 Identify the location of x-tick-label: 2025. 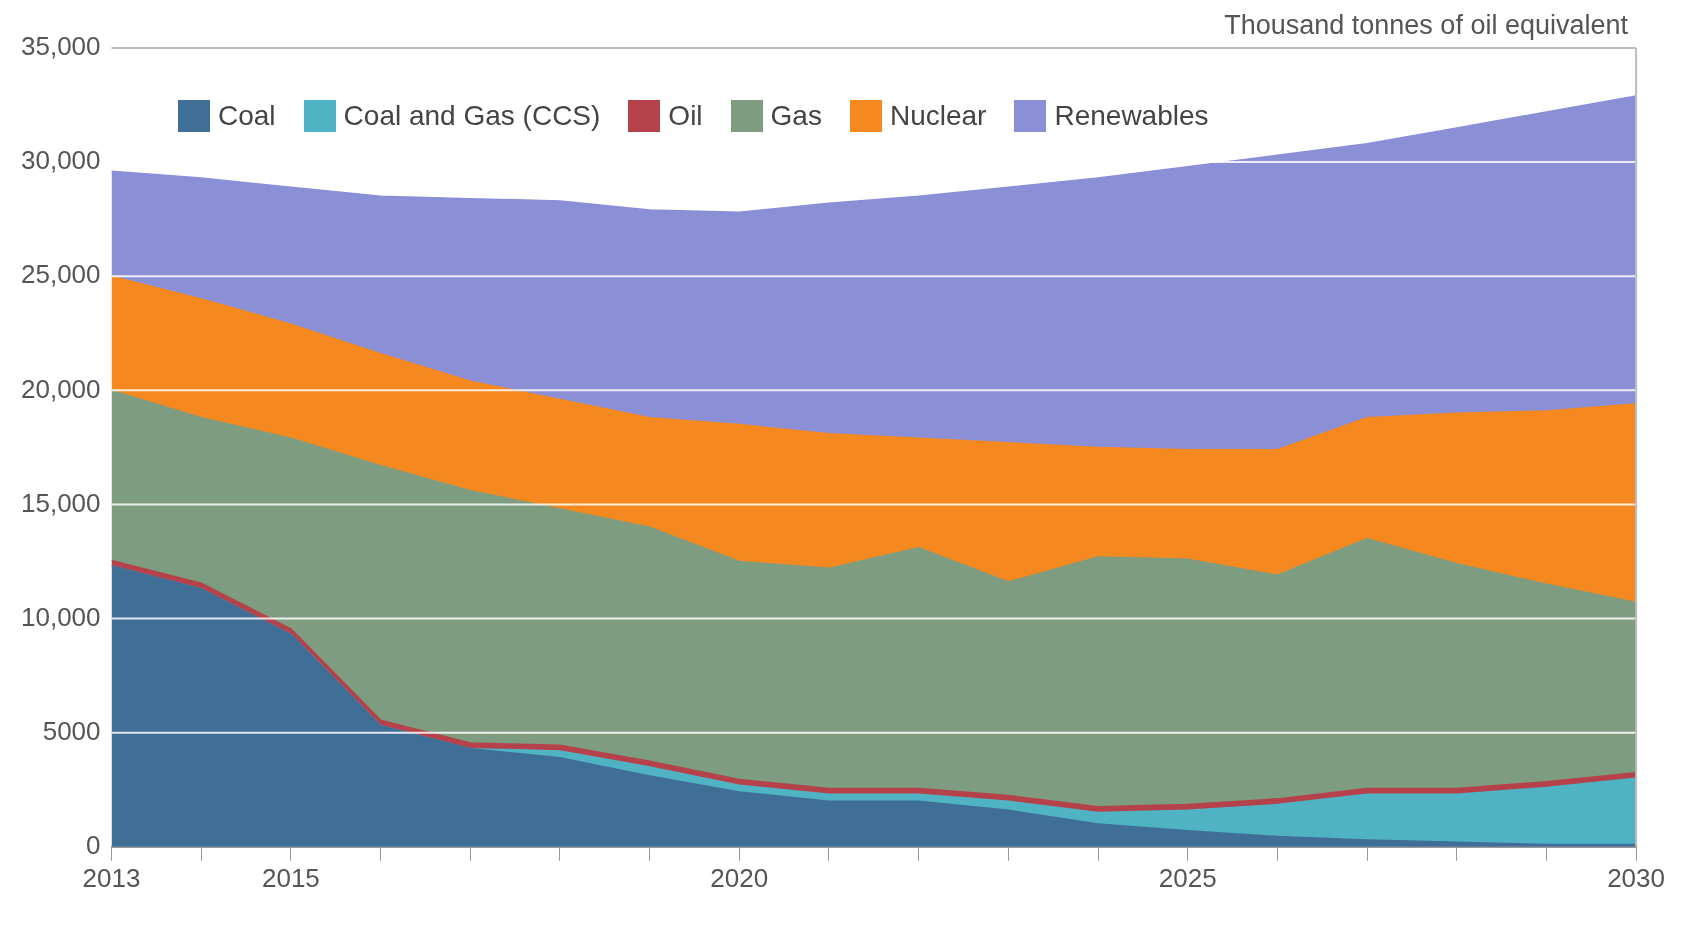
(1187, 877).